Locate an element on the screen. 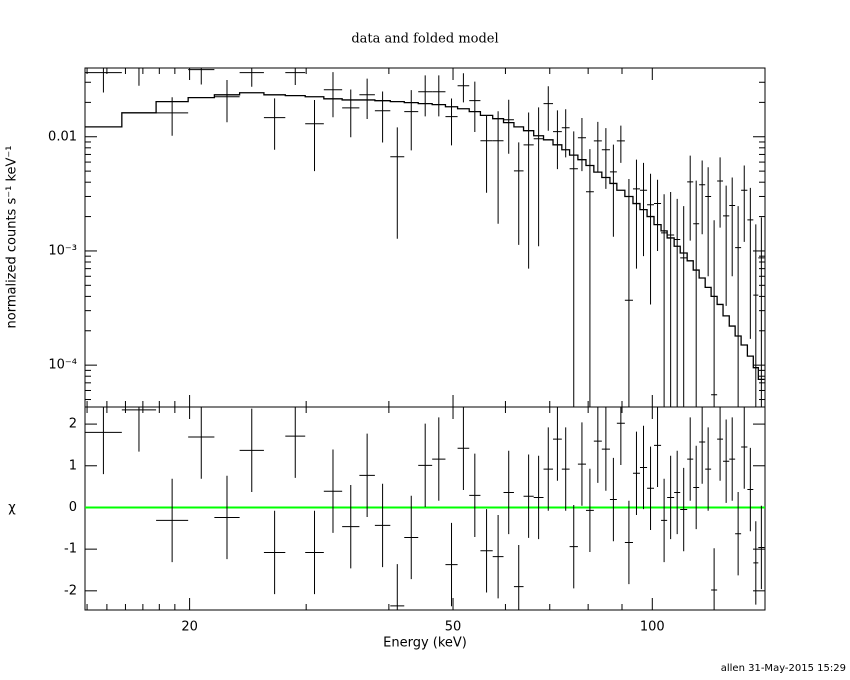 The image size is (850, 680). y-tick-label: 2 is located at coordinates (73, 424).